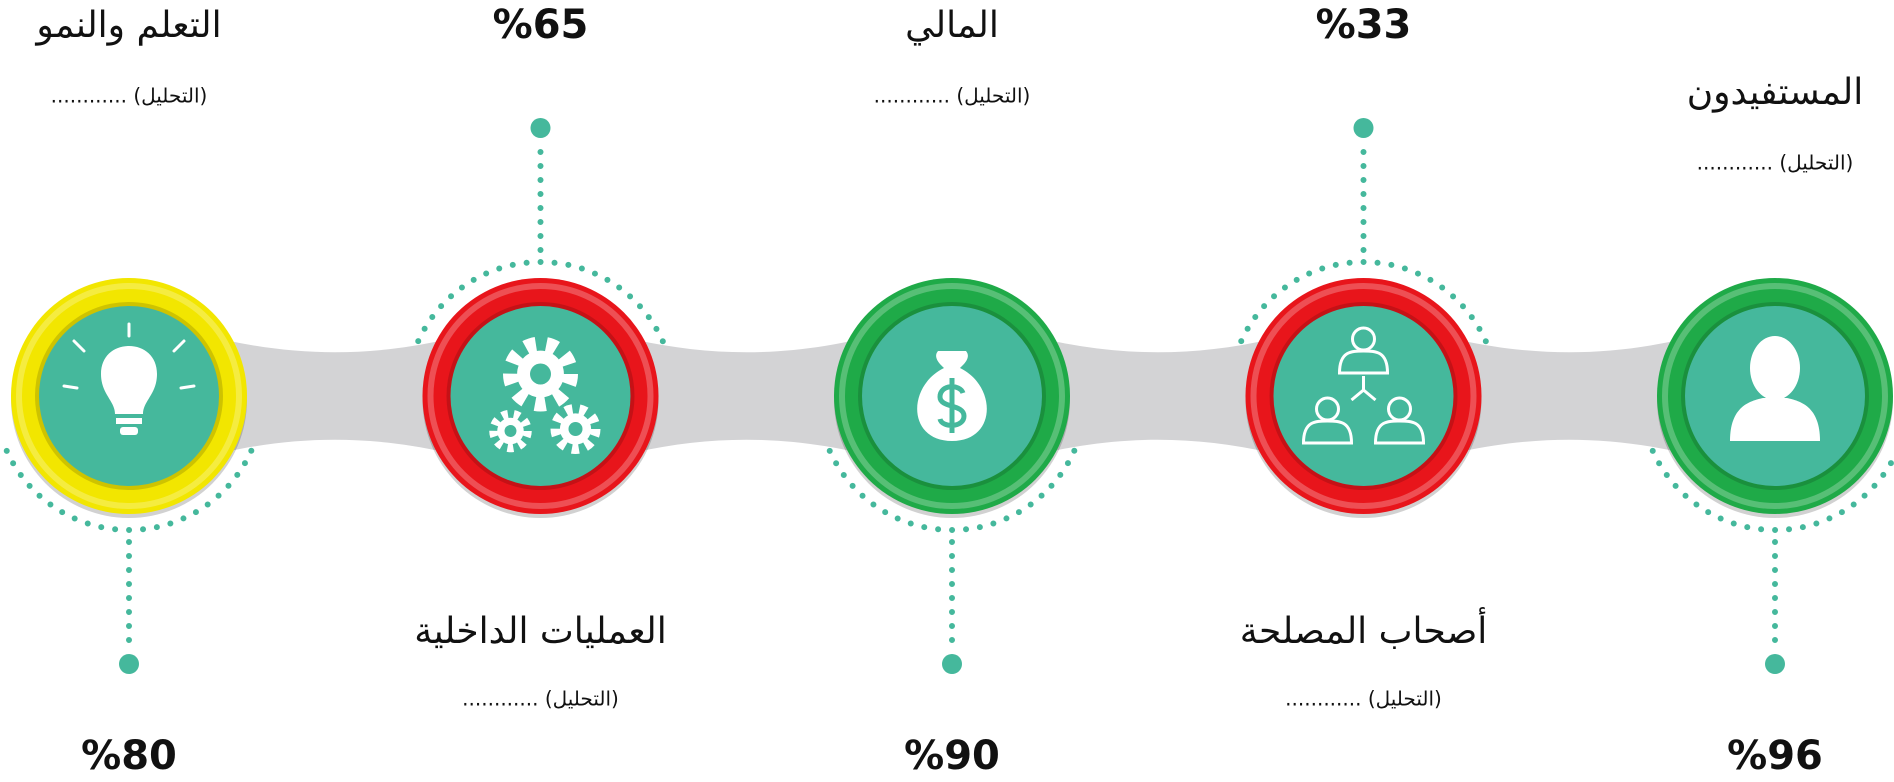  I want to click on node: المستفيدون (التحليل) ............ %96, so click(1771, 425).